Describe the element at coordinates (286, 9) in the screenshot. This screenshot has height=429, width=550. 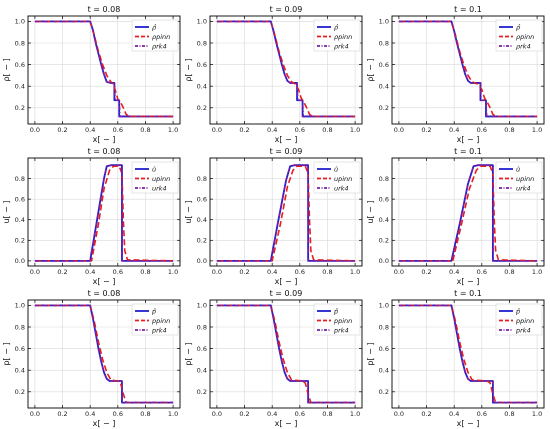
I see `chart-title: t = 0.09` at that location.